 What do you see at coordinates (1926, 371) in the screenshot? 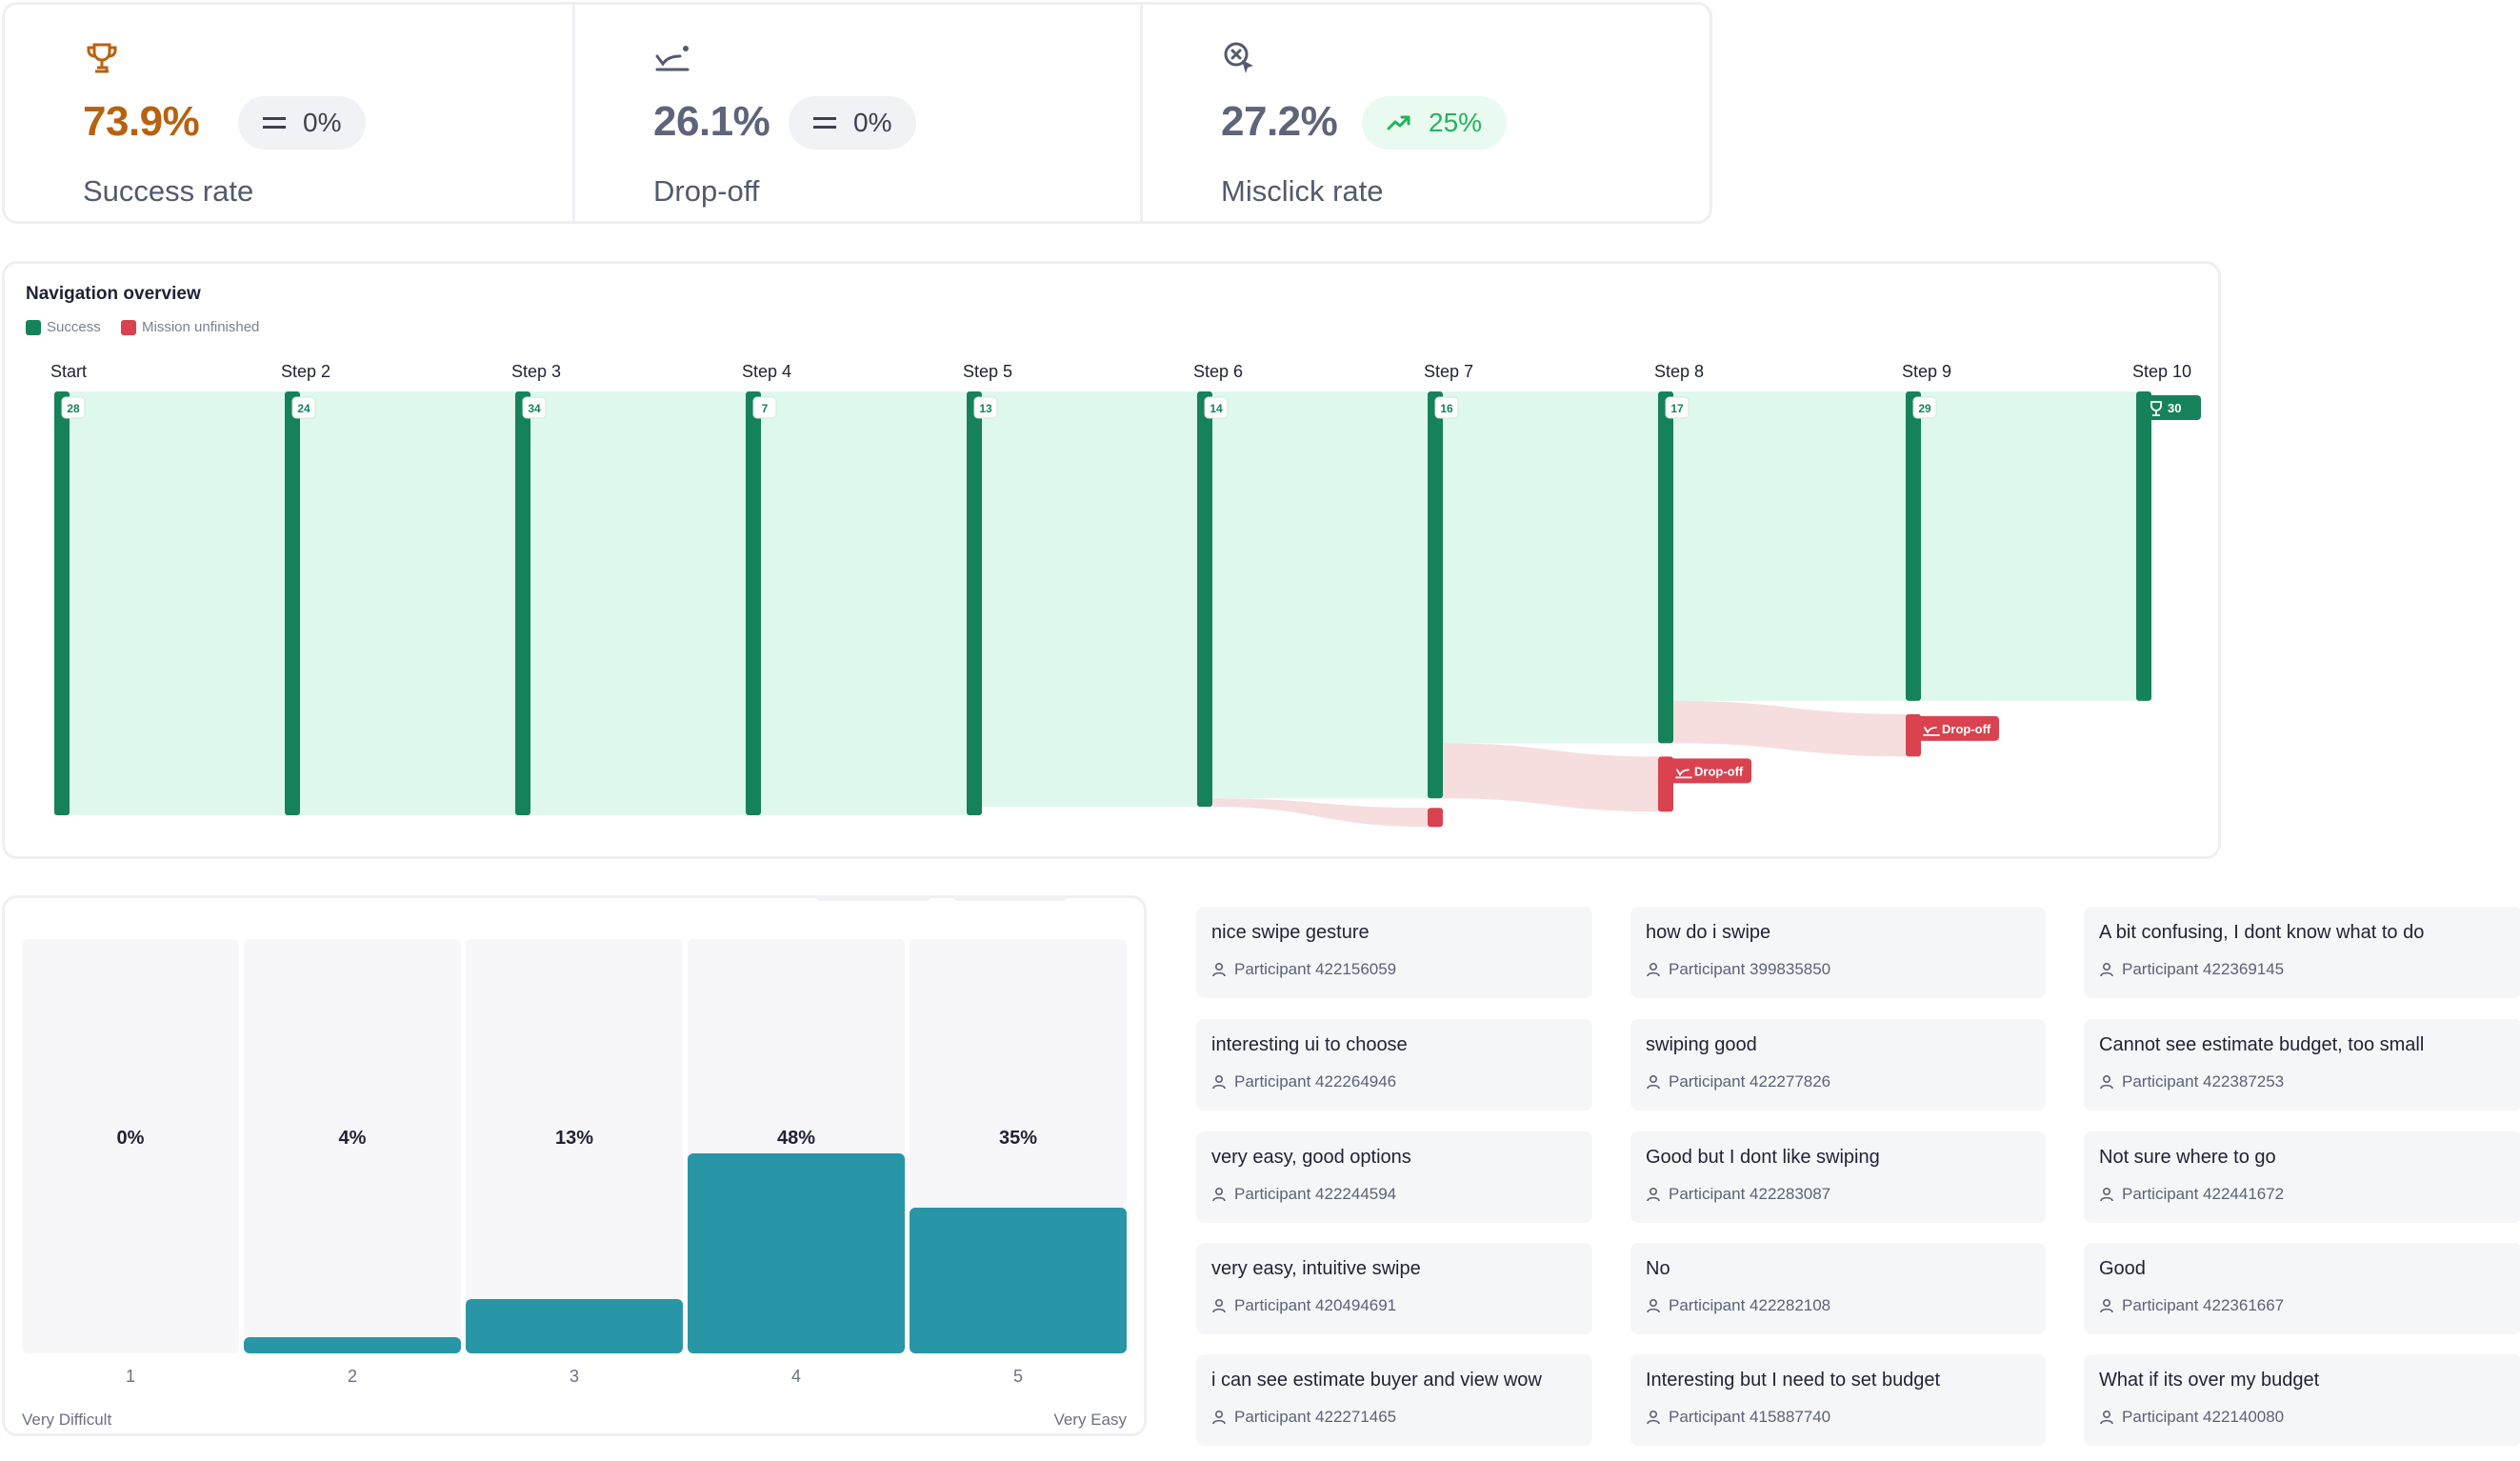
I see `step-label: Step 9` at bounding box center [1926, 371].